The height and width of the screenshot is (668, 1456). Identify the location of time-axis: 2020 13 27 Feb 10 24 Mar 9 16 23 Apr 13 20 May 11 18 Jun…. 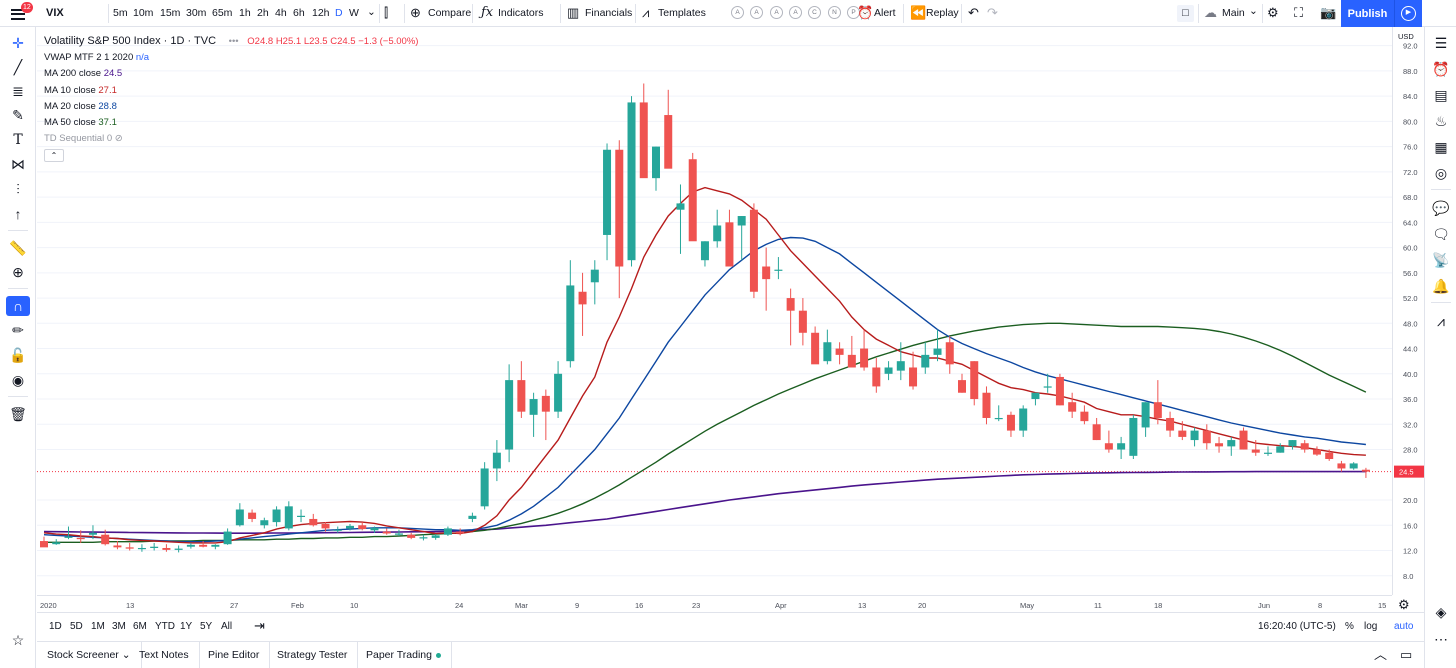
(714, 603).